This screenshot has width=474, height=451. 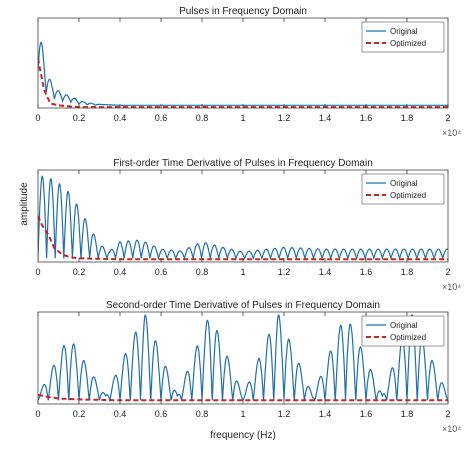 What do you see at coordinates (243, 11) in the screenshot?
I see `subplot-title: Pulses in Frequency Domain` at bounding box center [243, 11].